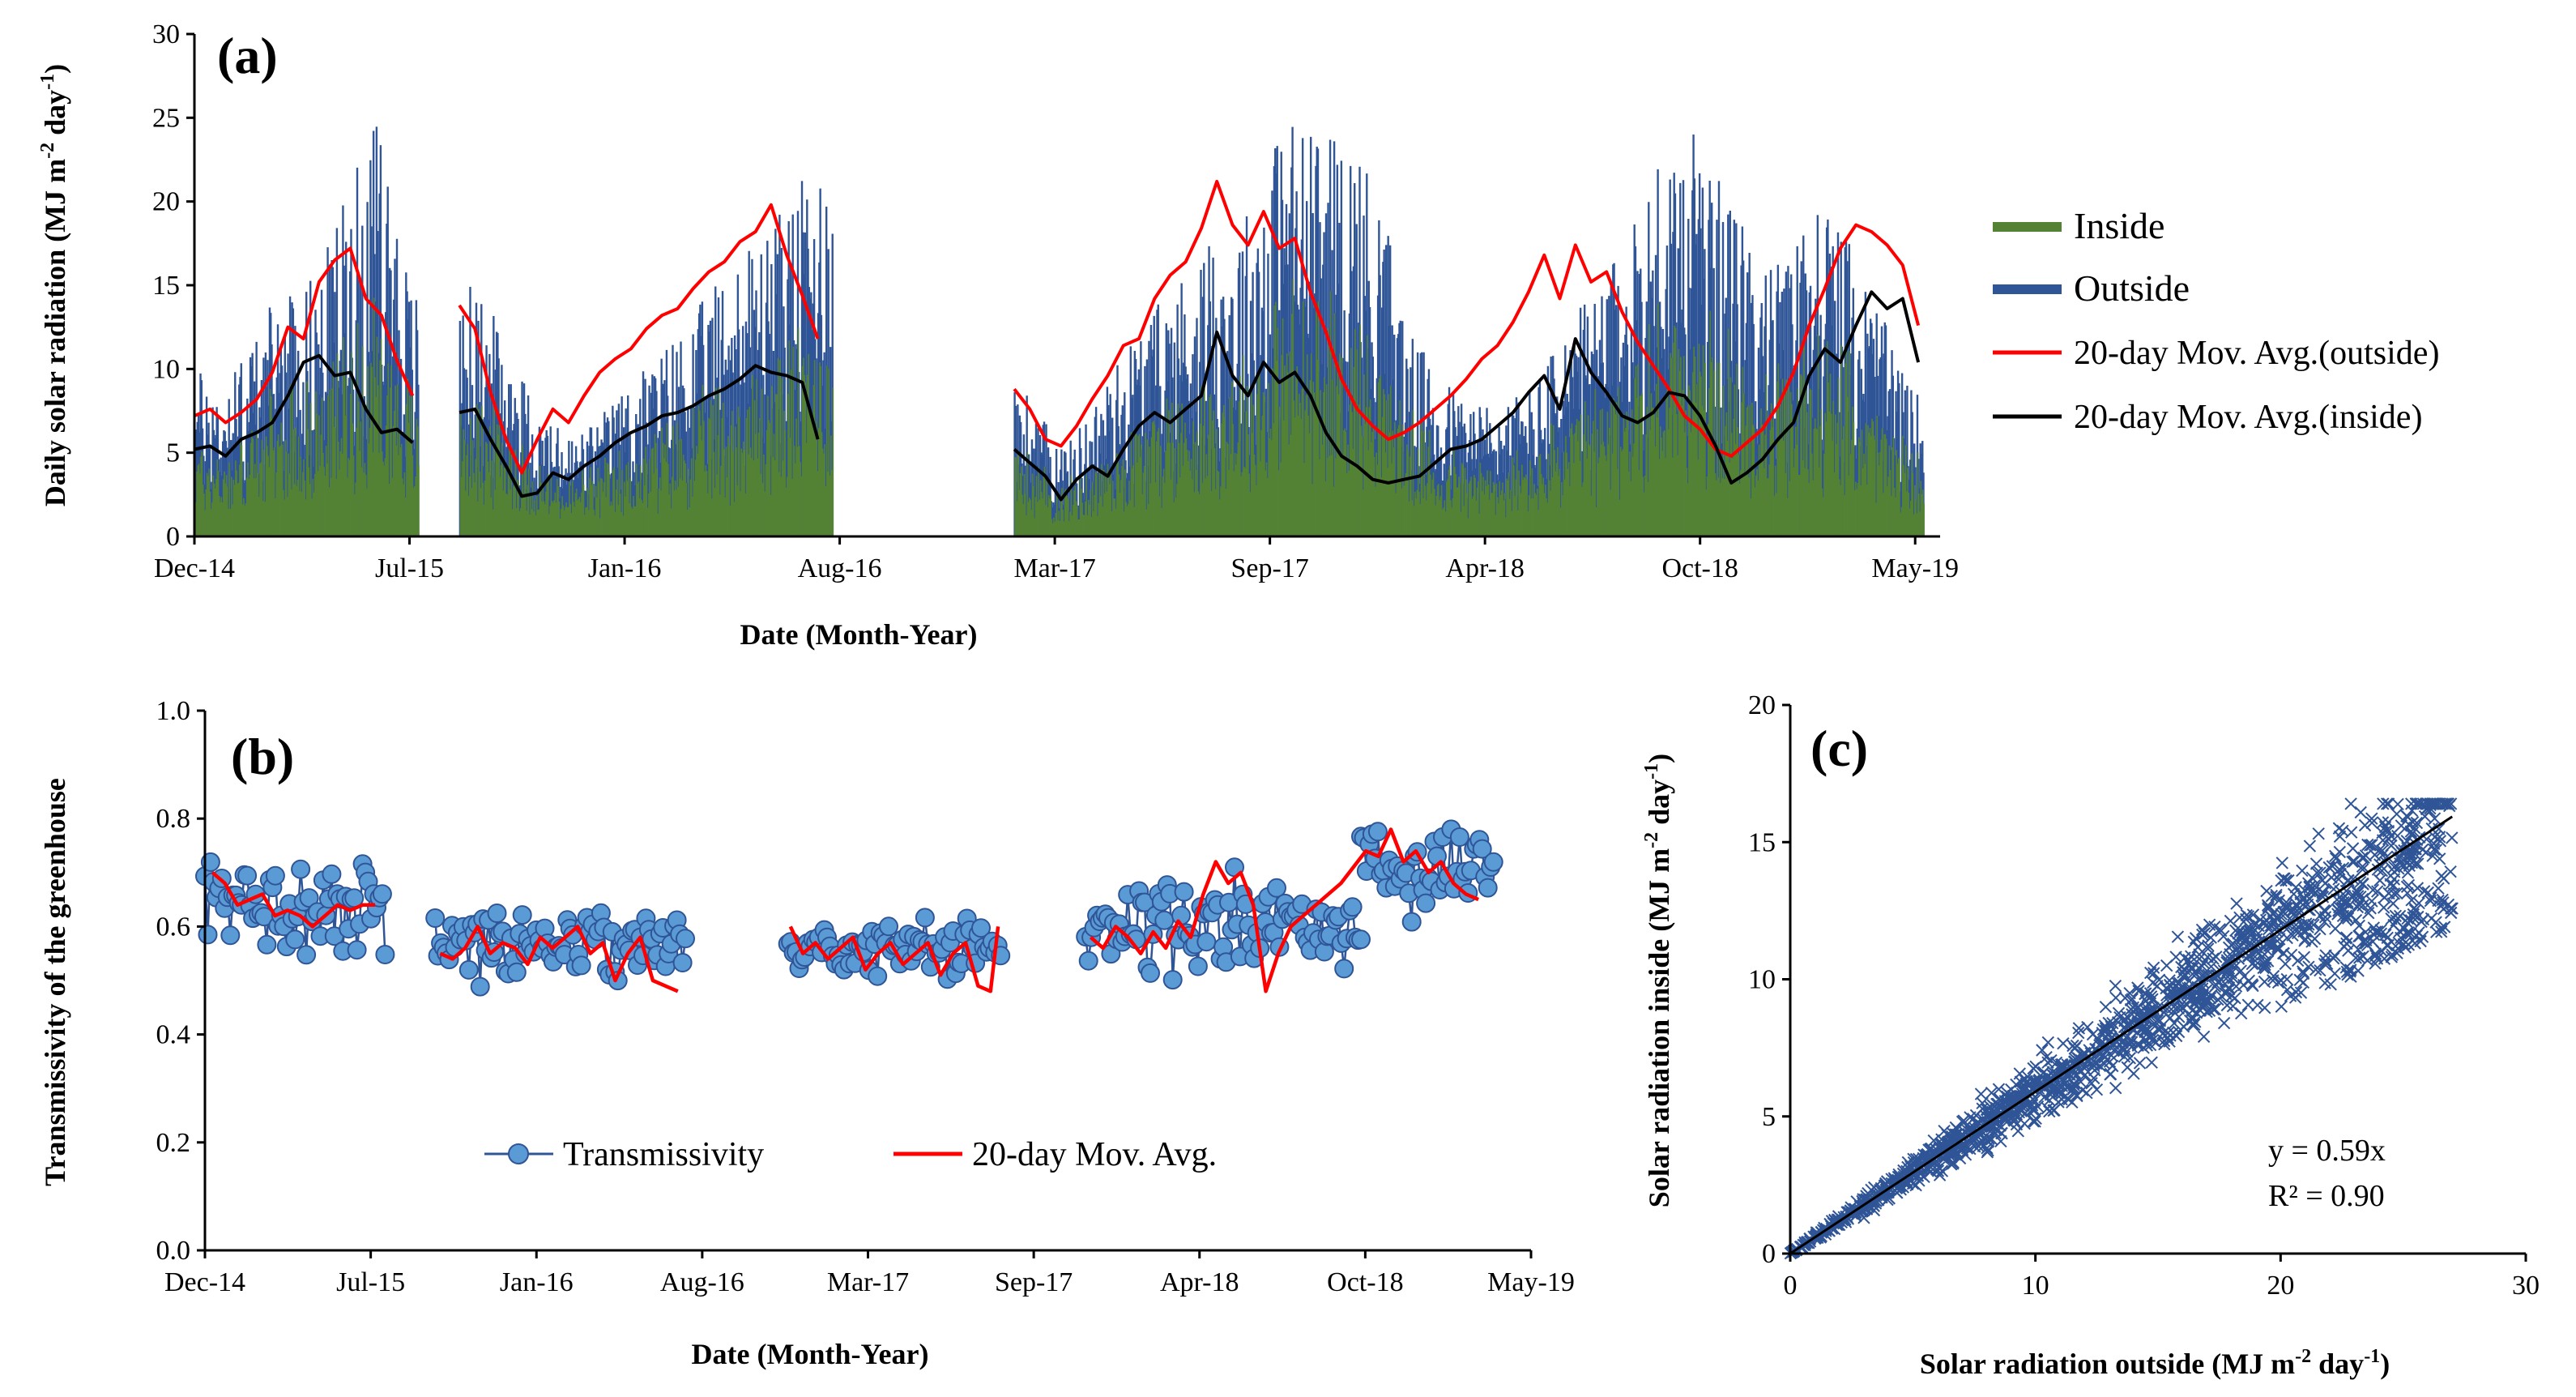  Describe the element at coordinates (2256, 353) in the screenshot. I see `legend-avg-outside-label: 20-day Mov. Avg.(outside)` at that location.